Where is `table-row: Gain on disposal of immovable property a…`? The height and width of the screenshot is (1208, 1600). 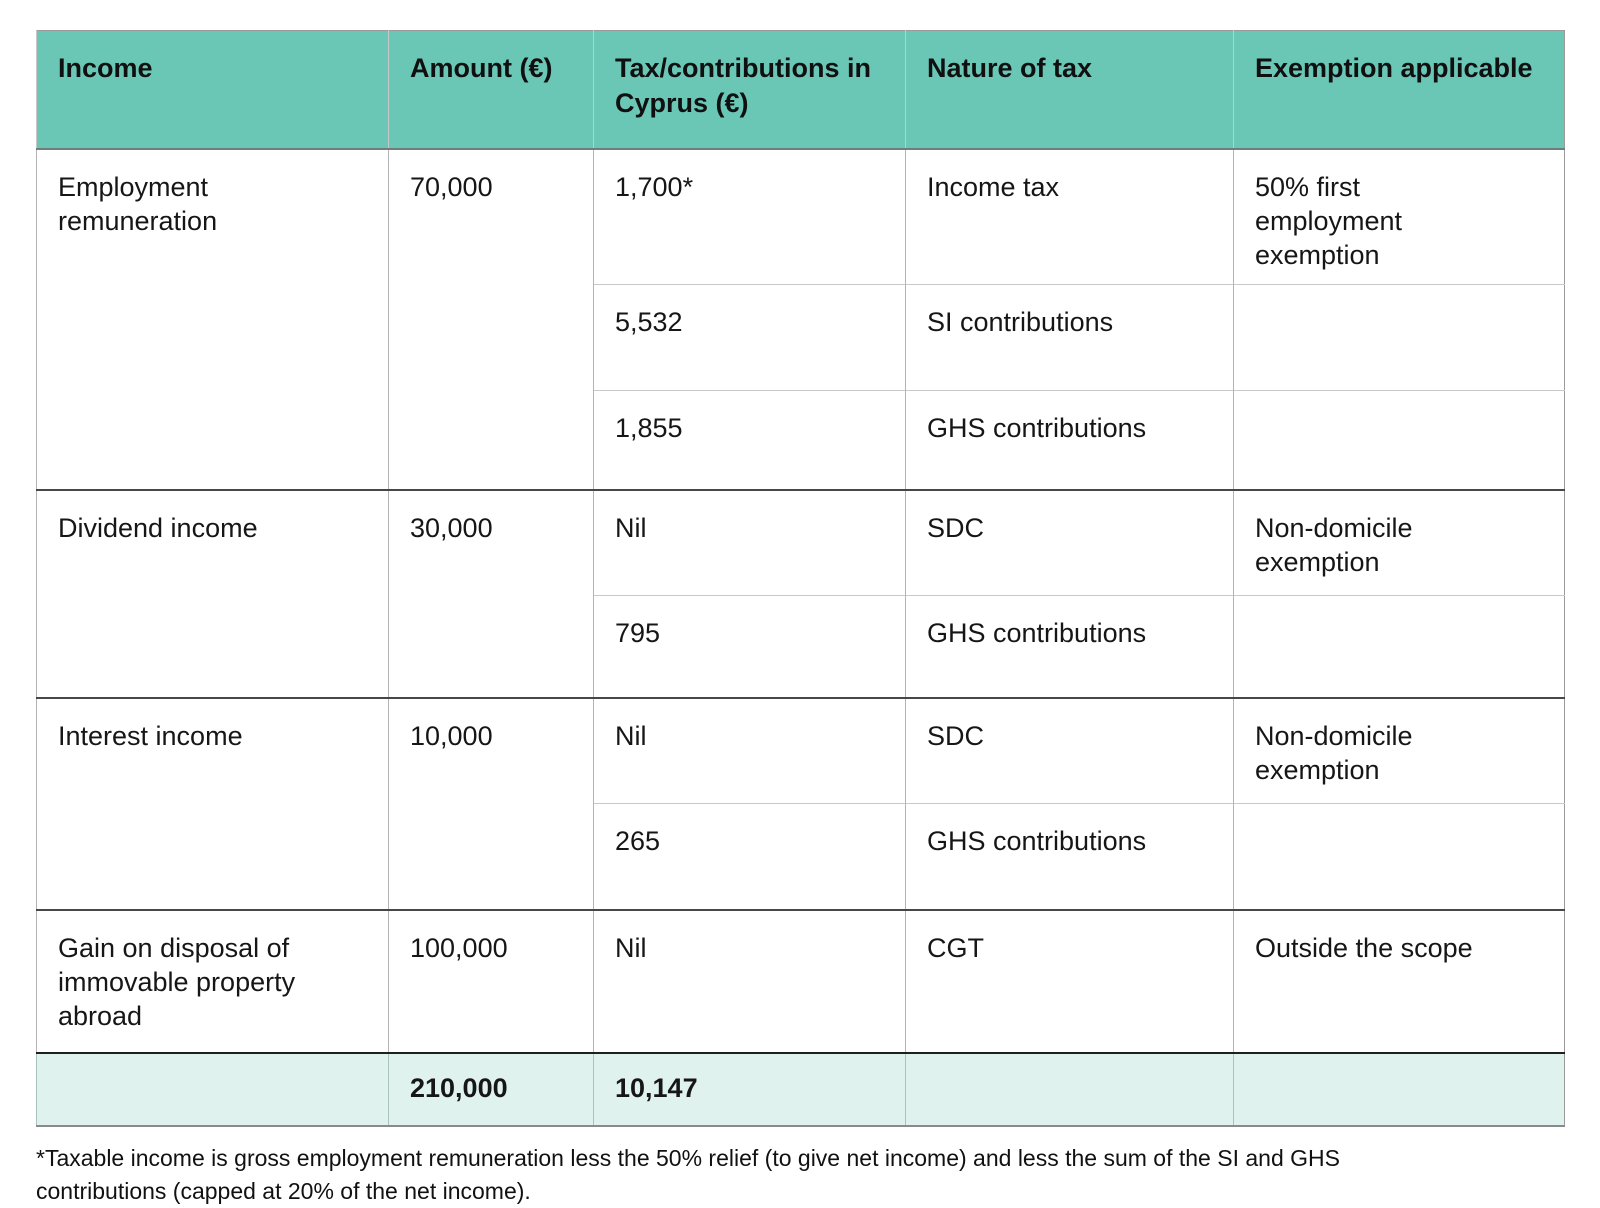
table-row: Gain on disposal of immovable property a… is located at coordinates (800, 981).